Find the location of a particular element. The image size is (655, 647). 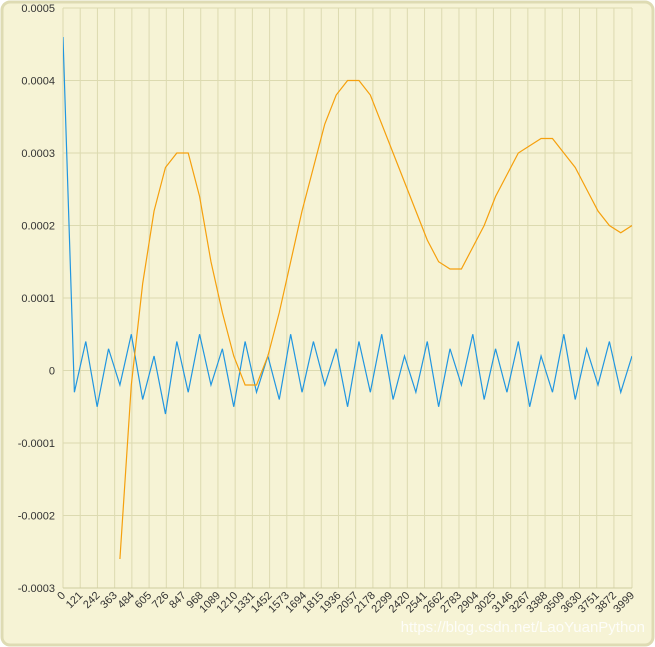

y-tick-label: -0.0002 is located at coordinates (36, 517).